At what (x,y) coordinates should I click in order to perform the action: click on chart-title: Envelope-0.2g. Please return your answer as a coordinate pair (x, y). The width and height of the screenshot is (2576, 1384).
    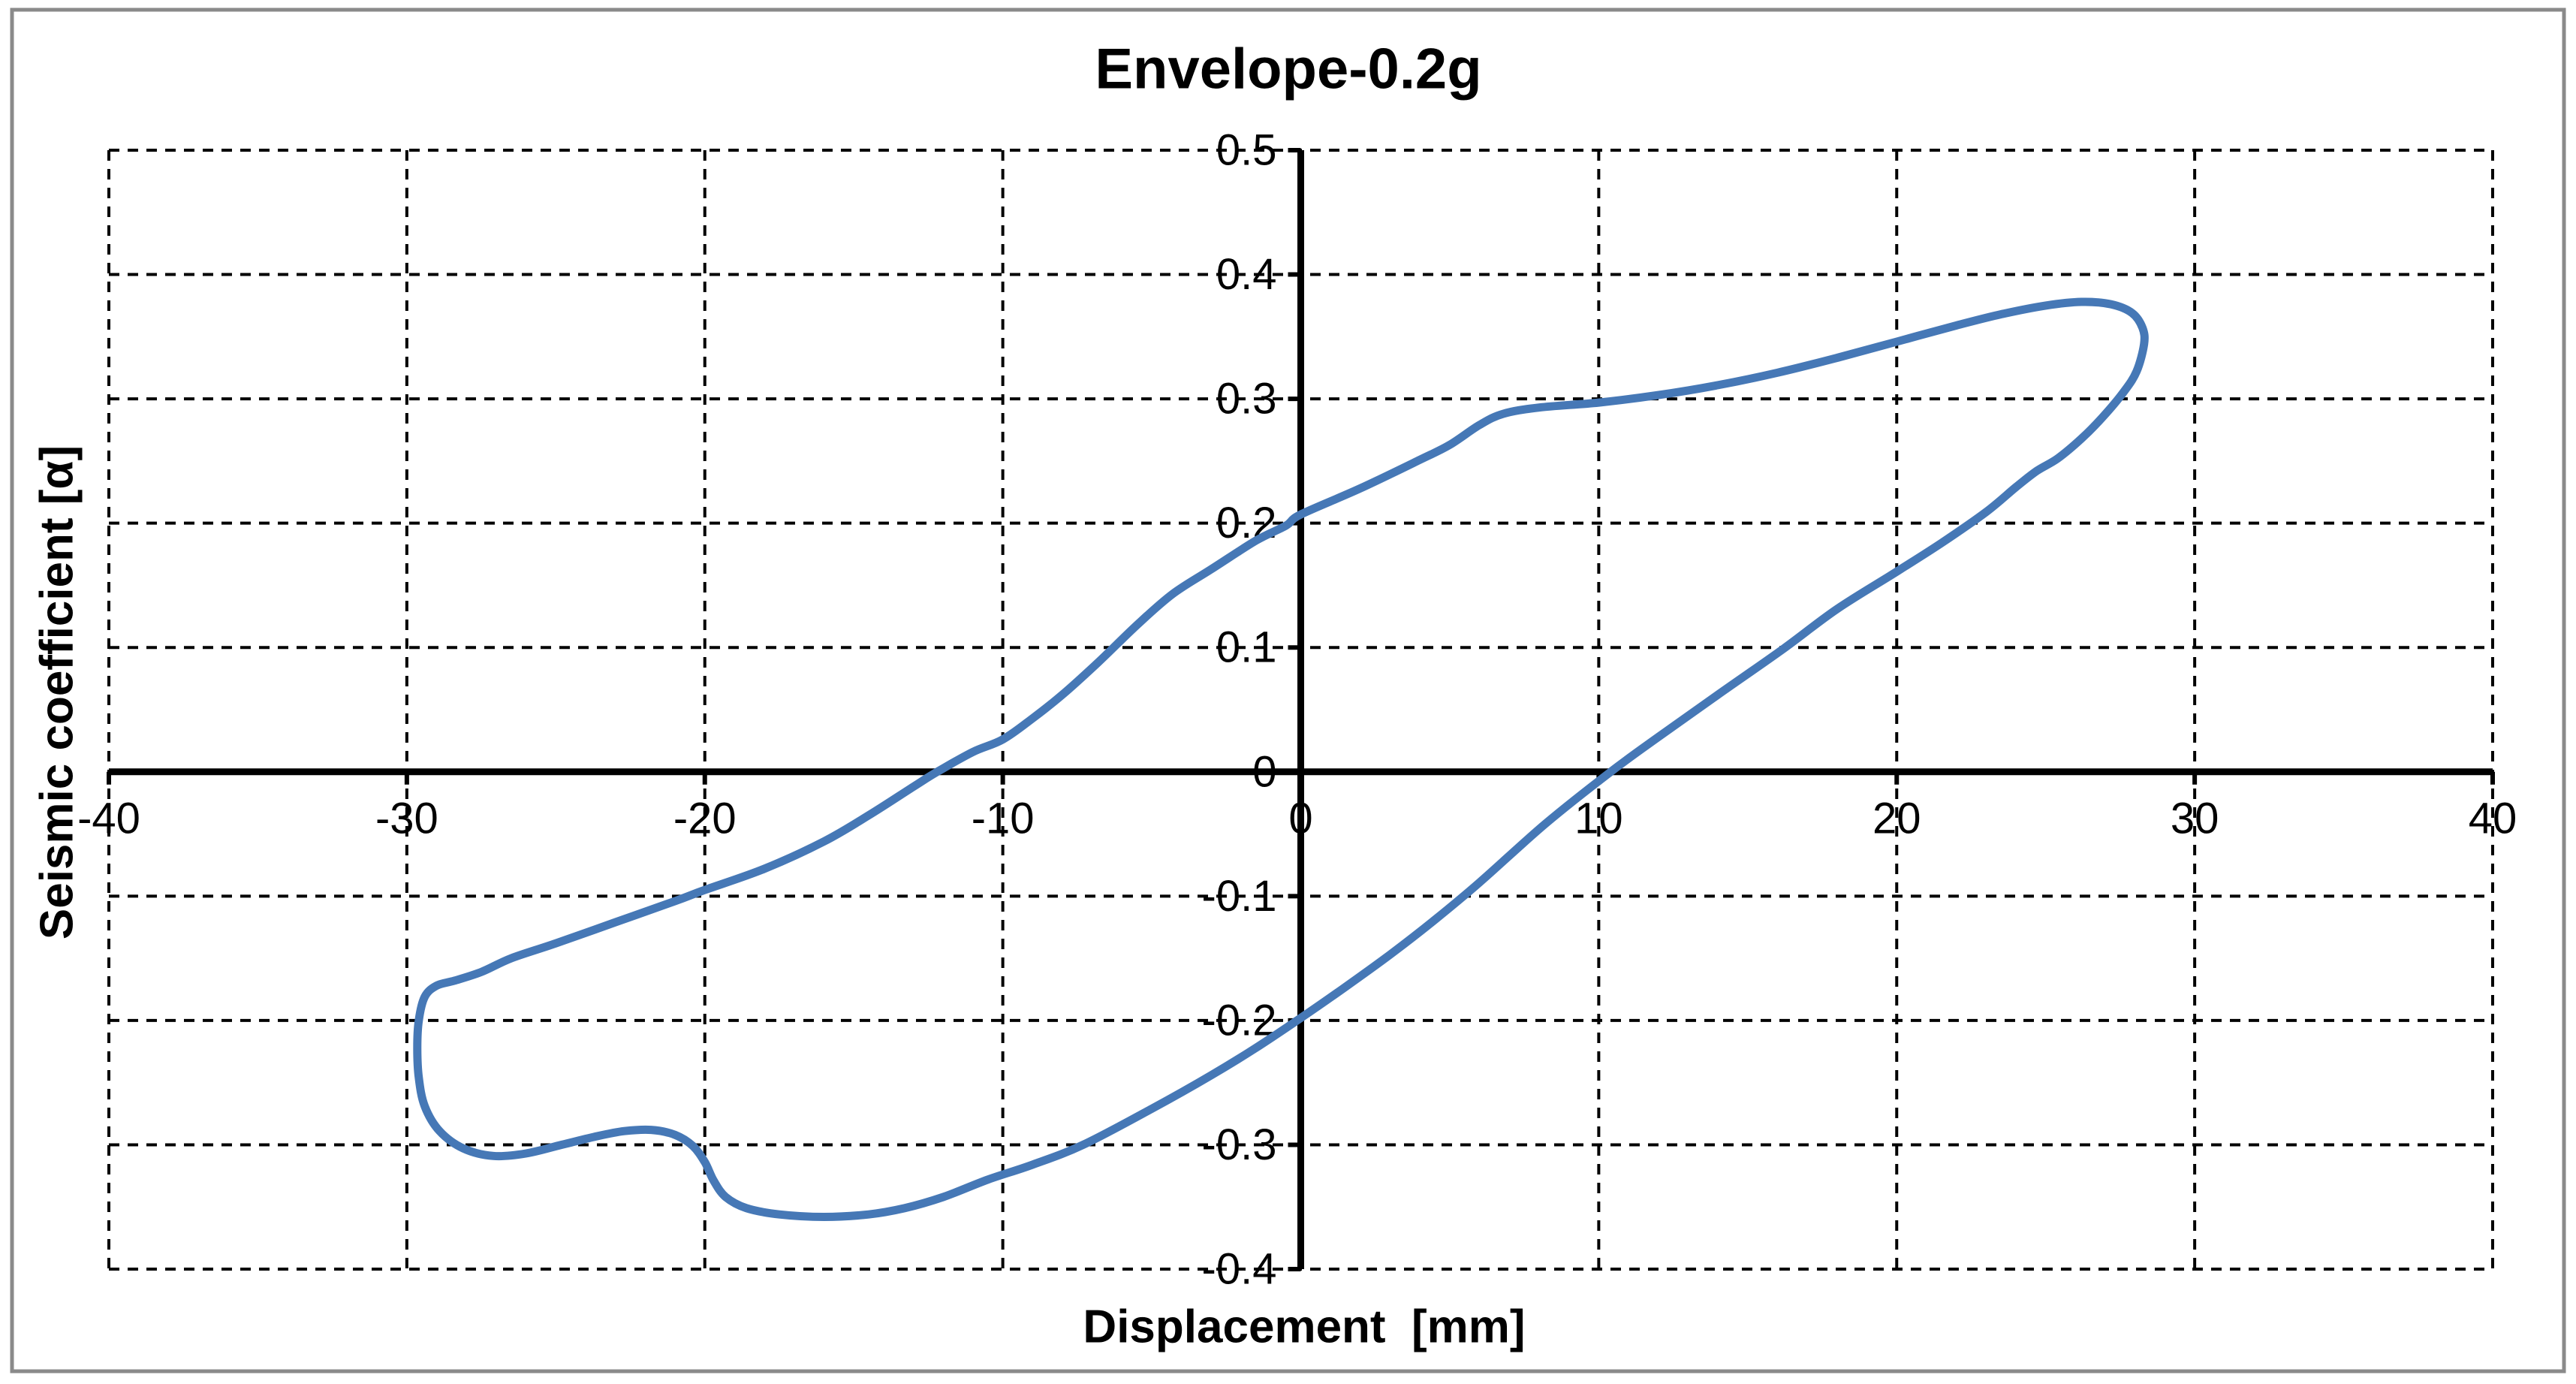
    Looking at the image, I should click on (1288, 69).